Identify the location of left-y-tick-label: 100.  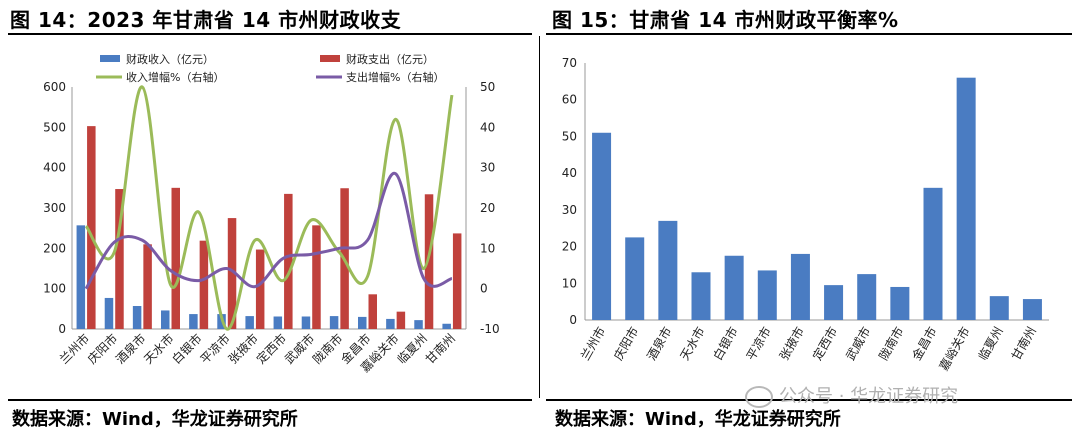
(54, 289).